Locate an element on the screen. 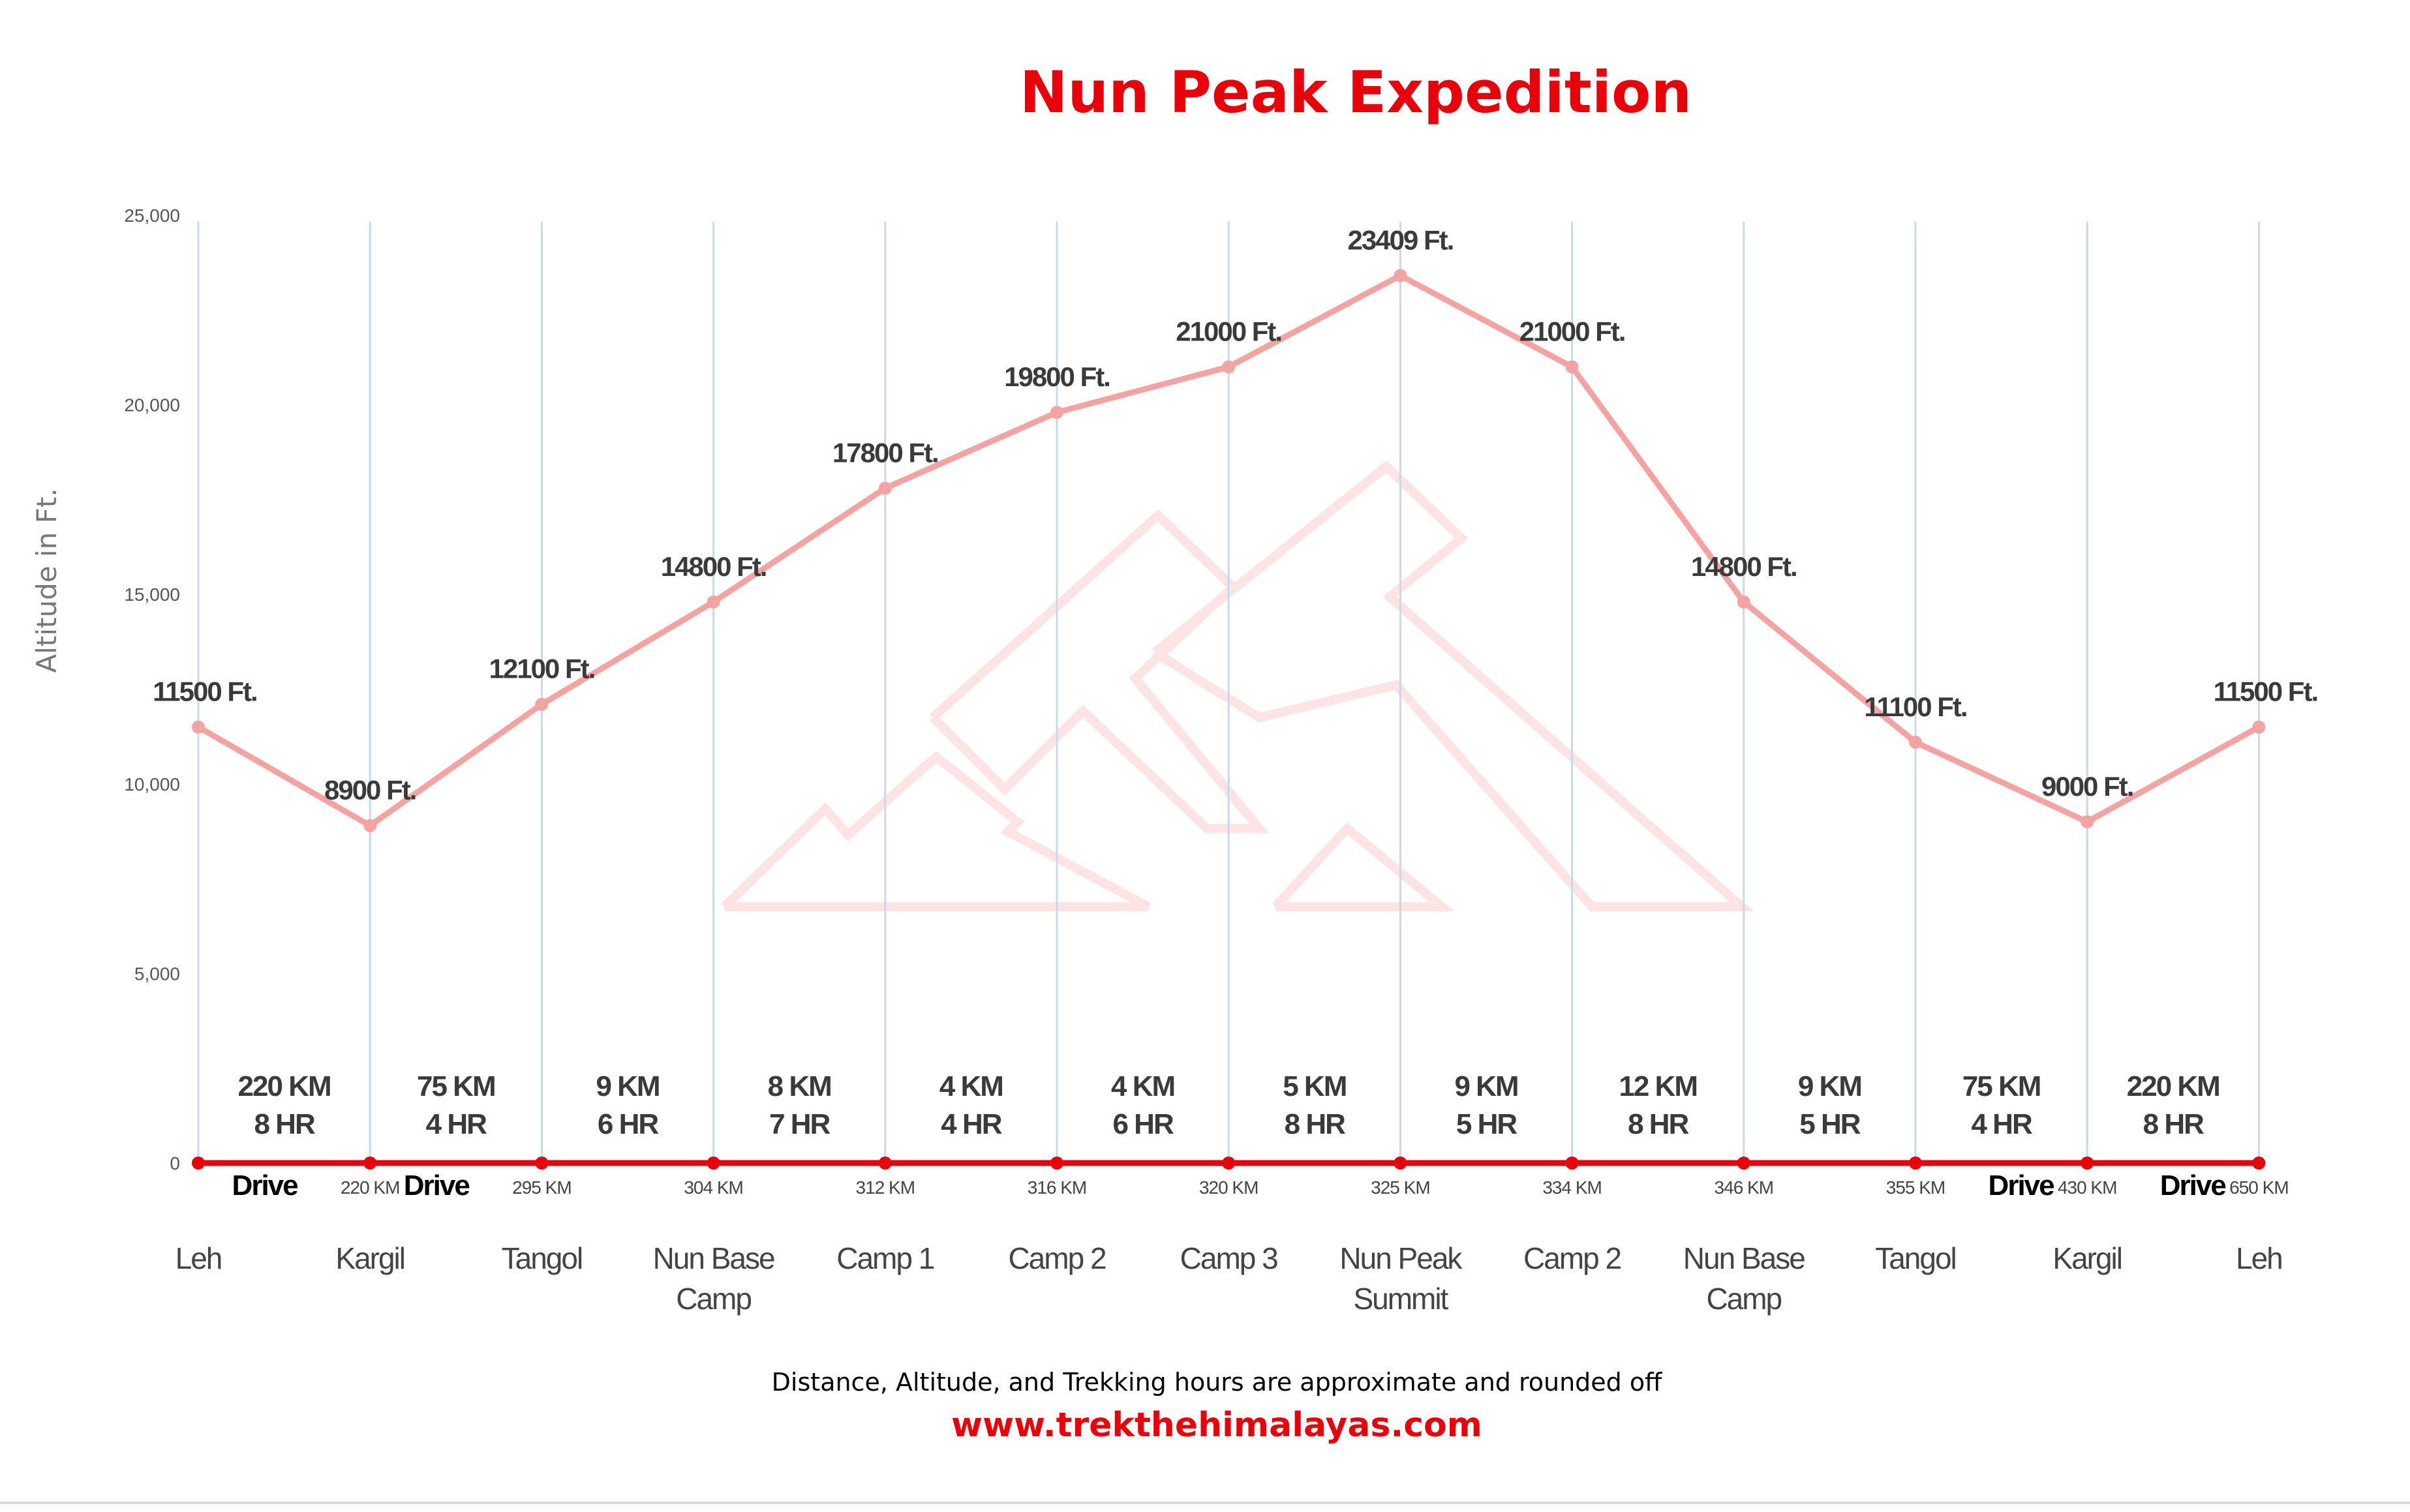 This screenshot has width=2410, height=1512. segment-distance: 8 KM is located at coordinates (799, 1086).